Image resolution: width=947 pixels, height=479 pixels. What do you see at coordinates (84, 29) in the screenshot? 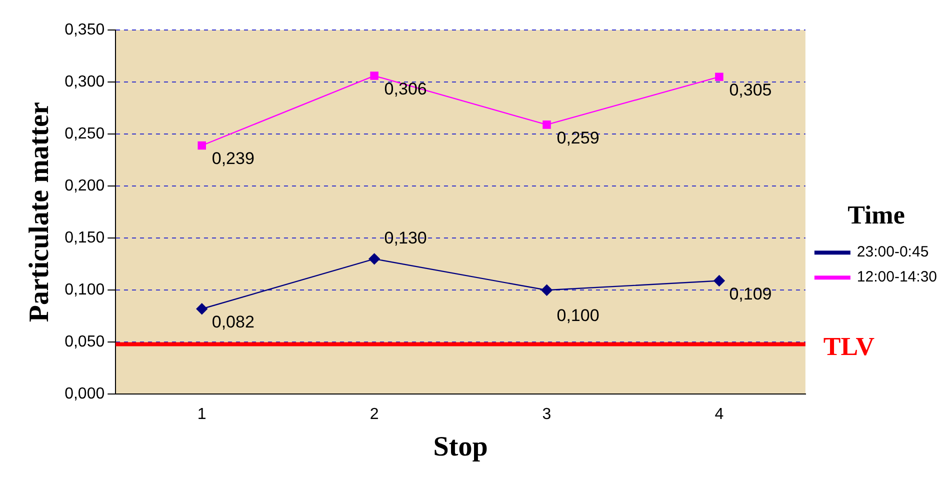
I see `y-tick-label: 0,350` at bounding box center [84, 29].